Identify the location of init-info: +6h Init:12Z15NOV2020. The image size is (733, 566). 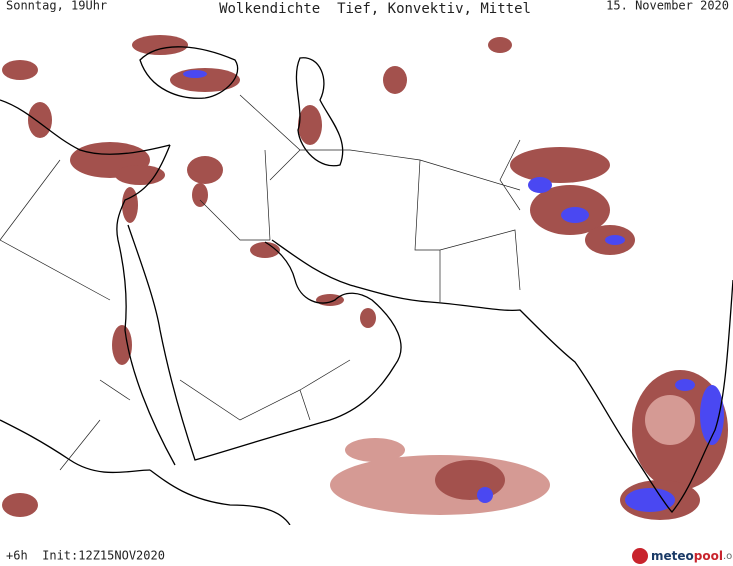
(85, 556).